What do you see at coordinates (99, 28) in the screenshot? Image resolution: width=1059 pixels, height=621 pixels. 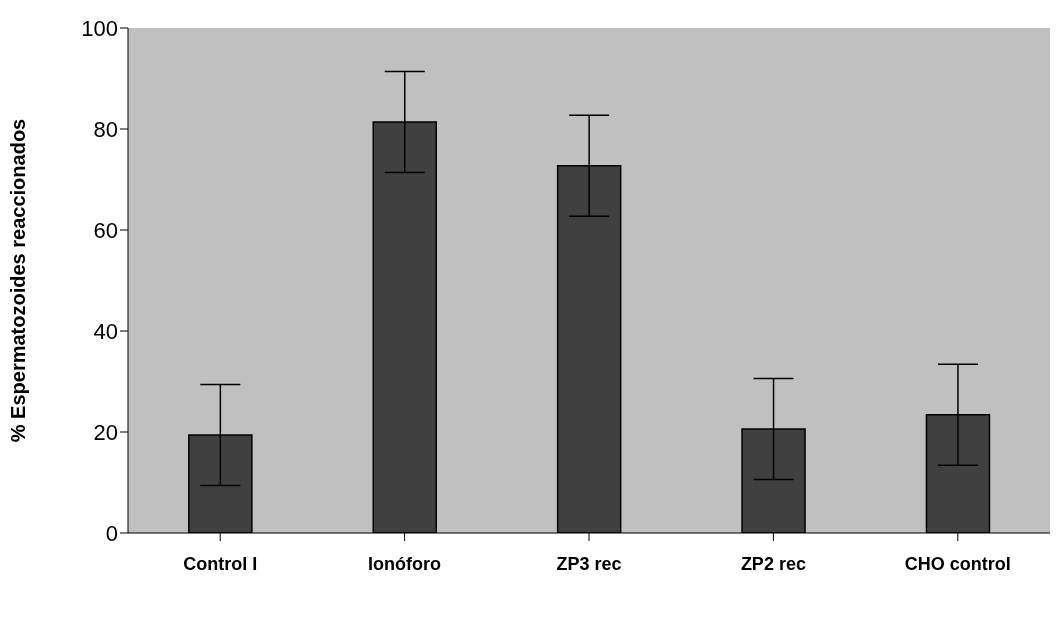 I see `y-tick-label: 100` at bounding box center [99, 28].